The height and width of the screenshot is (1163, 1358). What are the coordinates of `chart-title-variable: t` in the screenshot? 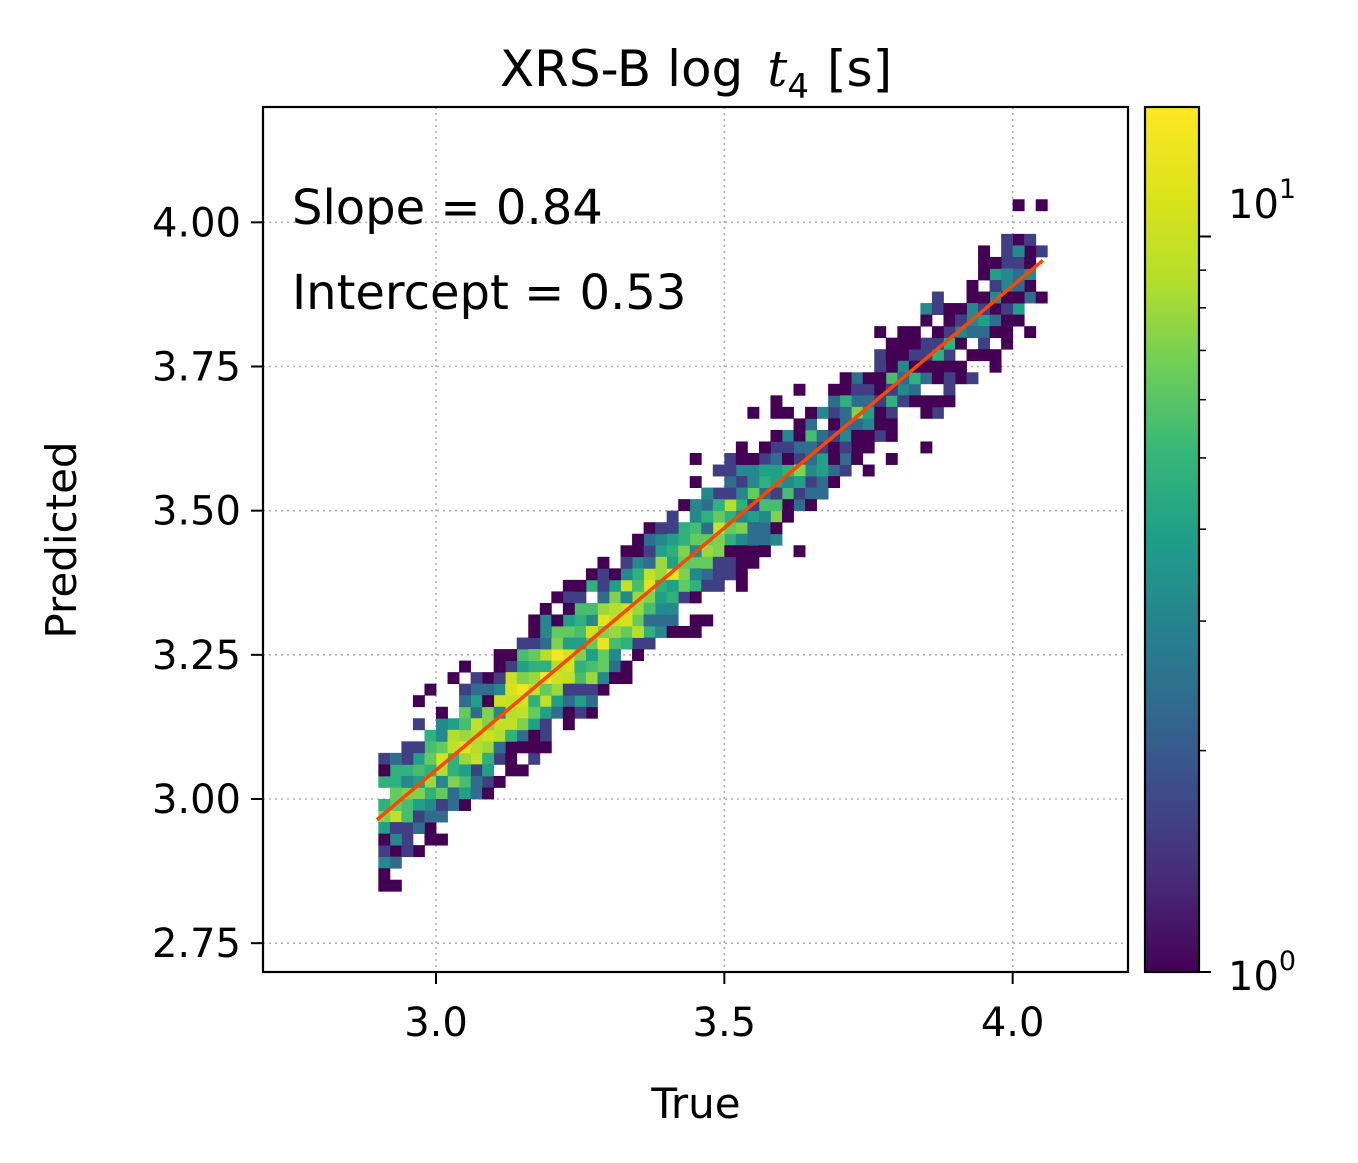 It's located at (777, 69).